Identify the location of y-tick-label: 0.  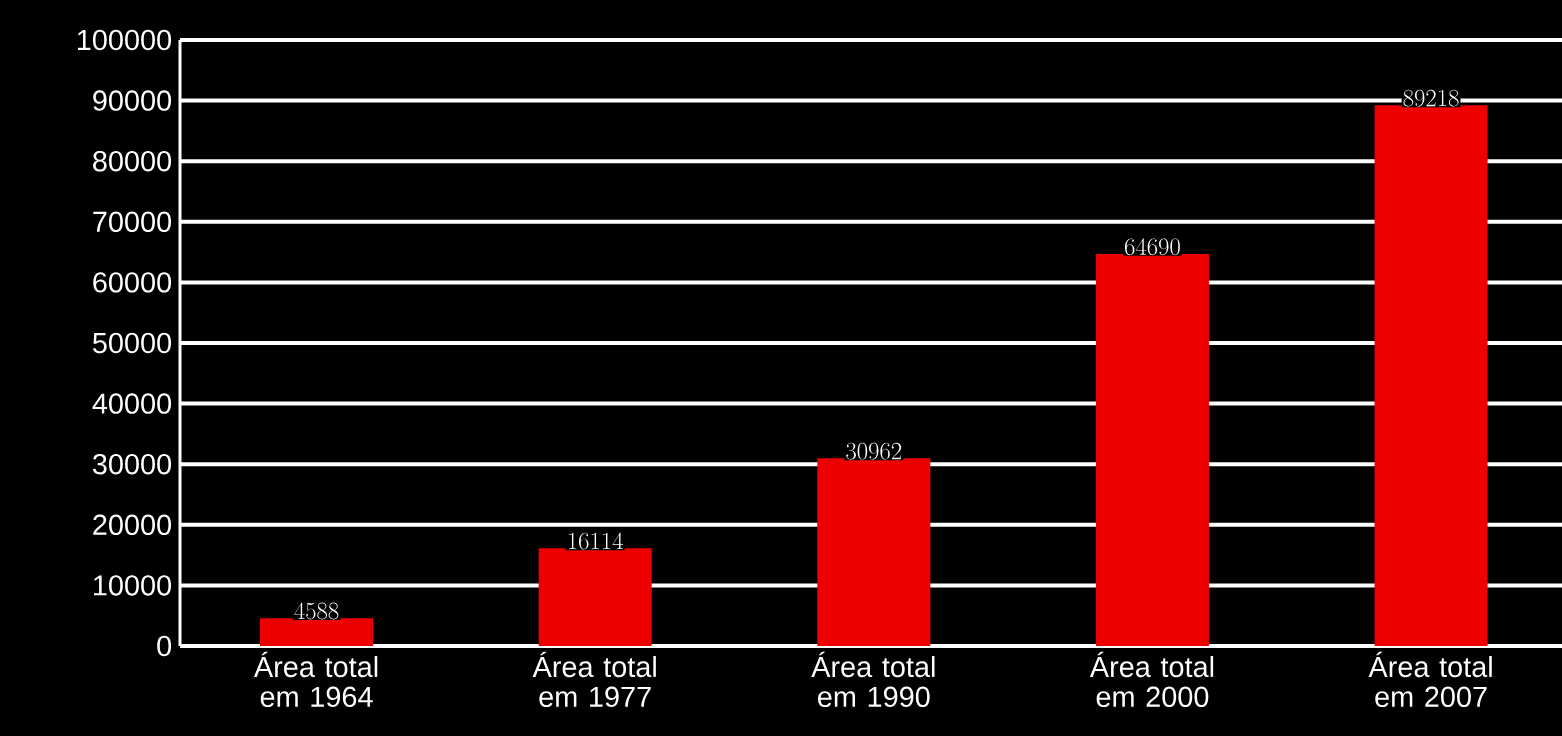
(164, 646).